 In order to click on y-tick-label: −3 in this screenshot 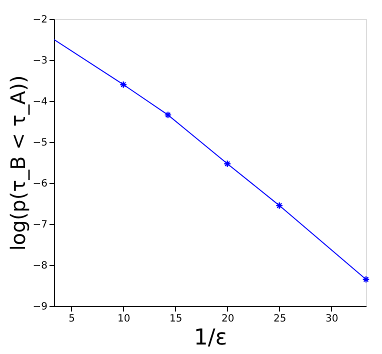, I will do `click(40, 61)`.